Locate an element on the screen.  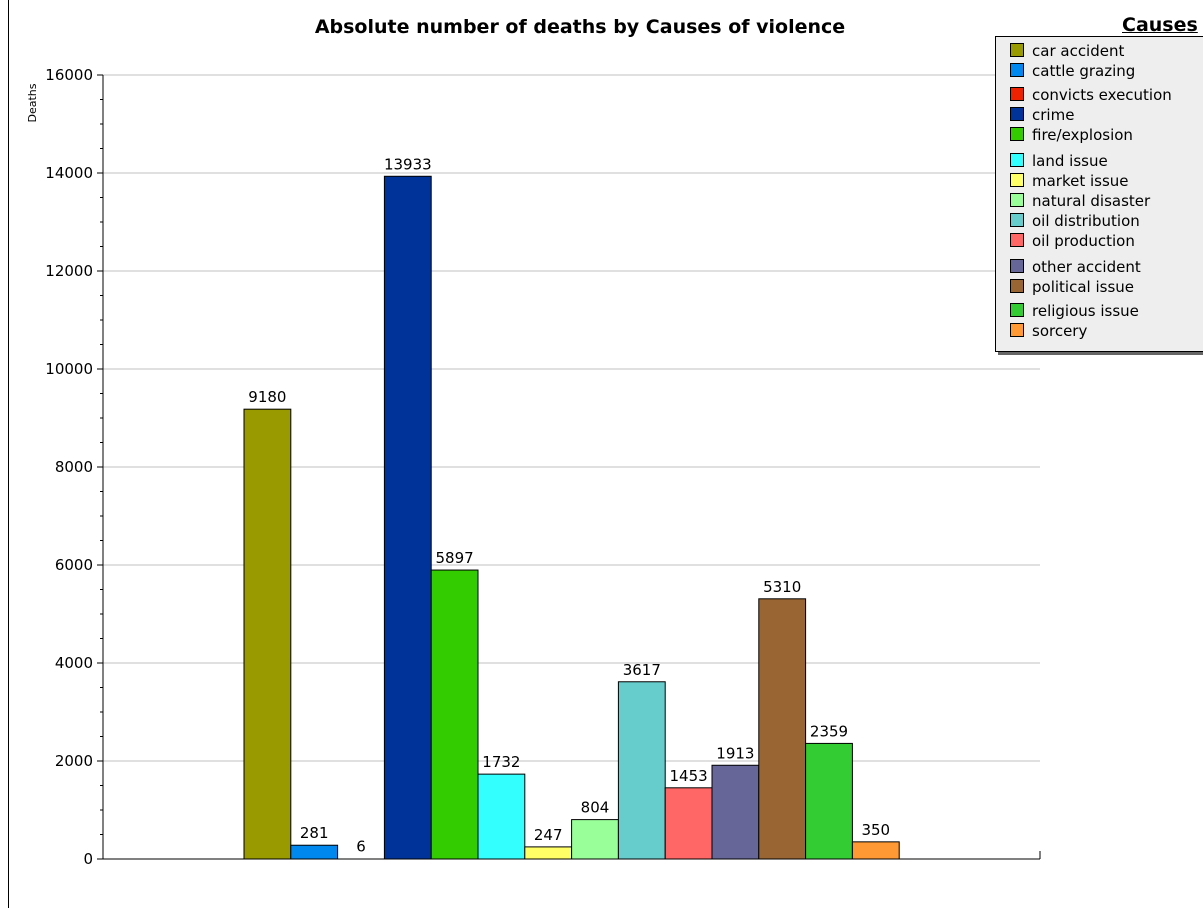
y-tick-label: 0 is located at coordinates (88, 859).